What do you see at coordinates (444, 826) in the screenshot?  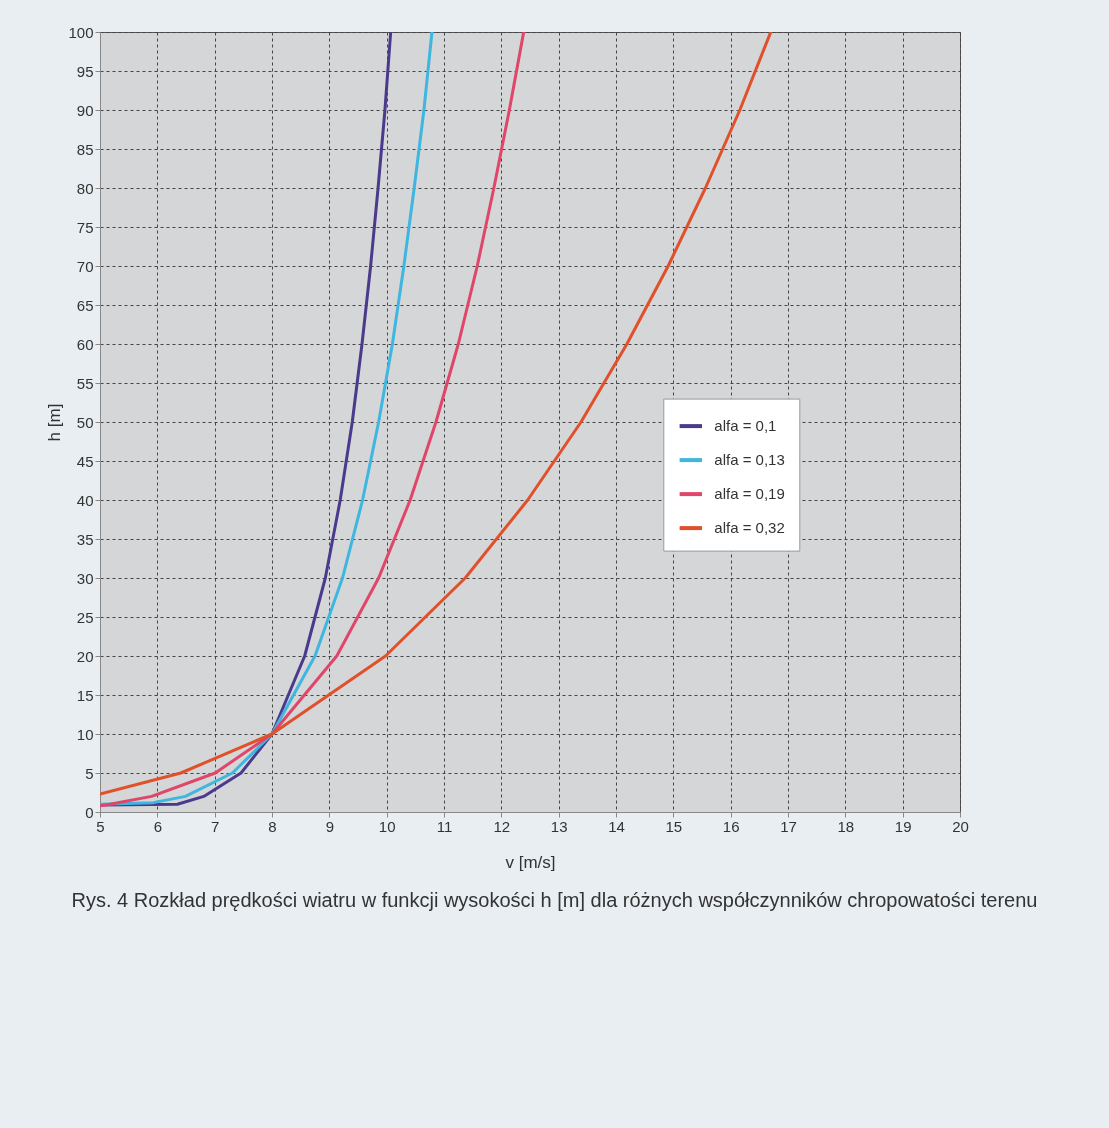 I see `x-tick-label: 11` at bounding box center [444, 826].